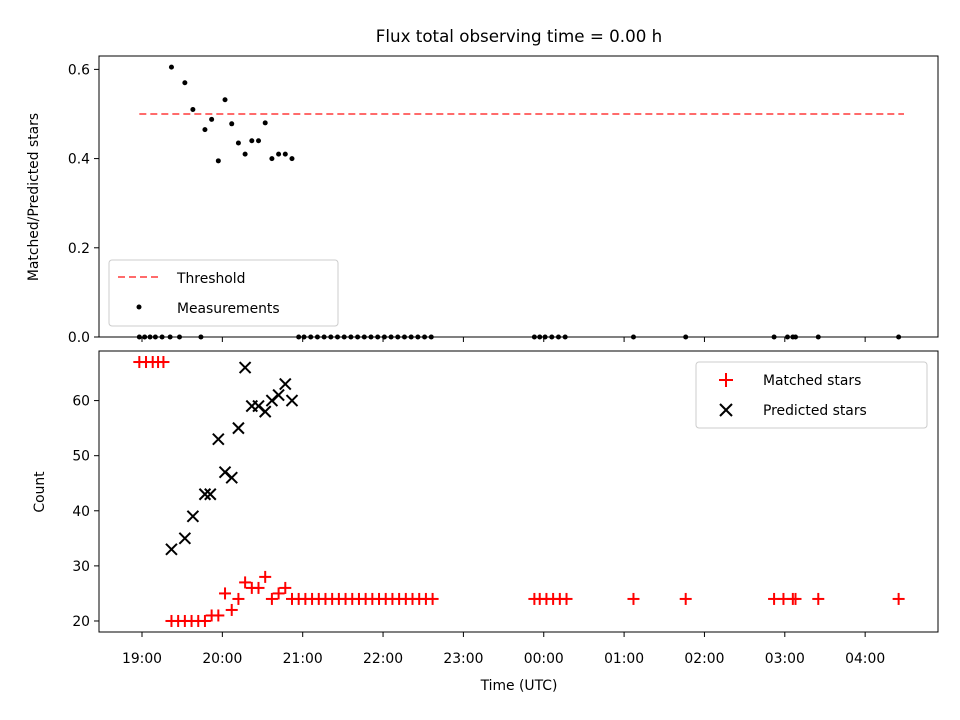 The image size is (960, 720). Describe the element at coordinates (79, 70) in the screenshot. I see `top-y-tick-label: 0.6` at that location.